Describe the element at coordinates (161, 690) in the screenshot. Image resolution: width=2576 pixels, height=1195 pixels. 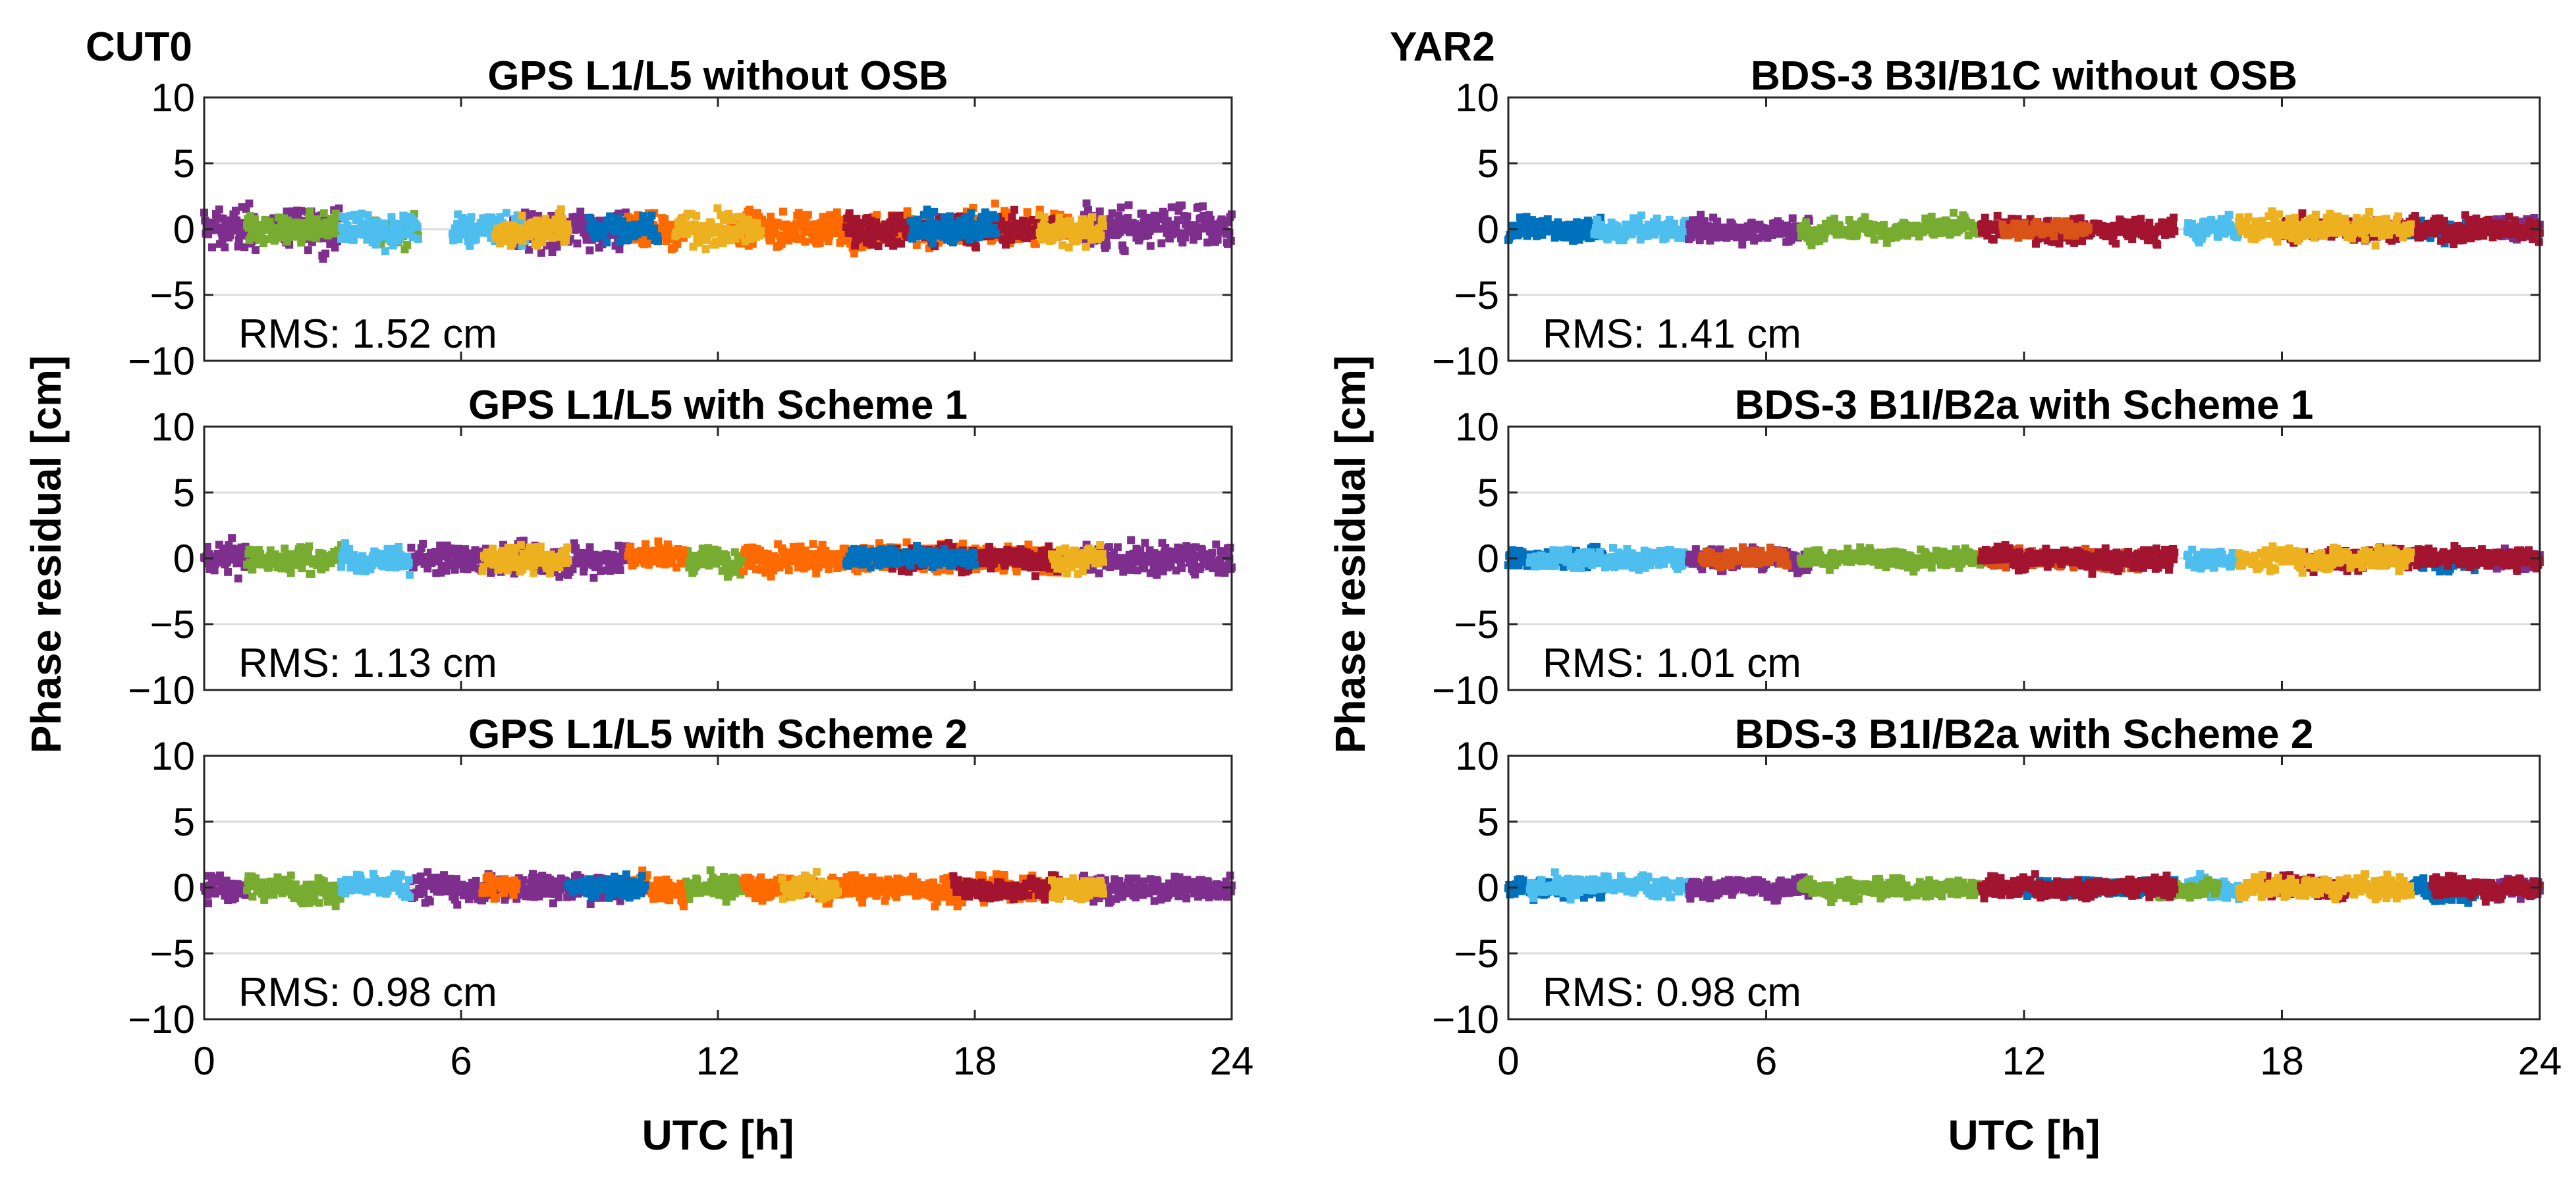
I see `y-tick-label: −10` at that location.